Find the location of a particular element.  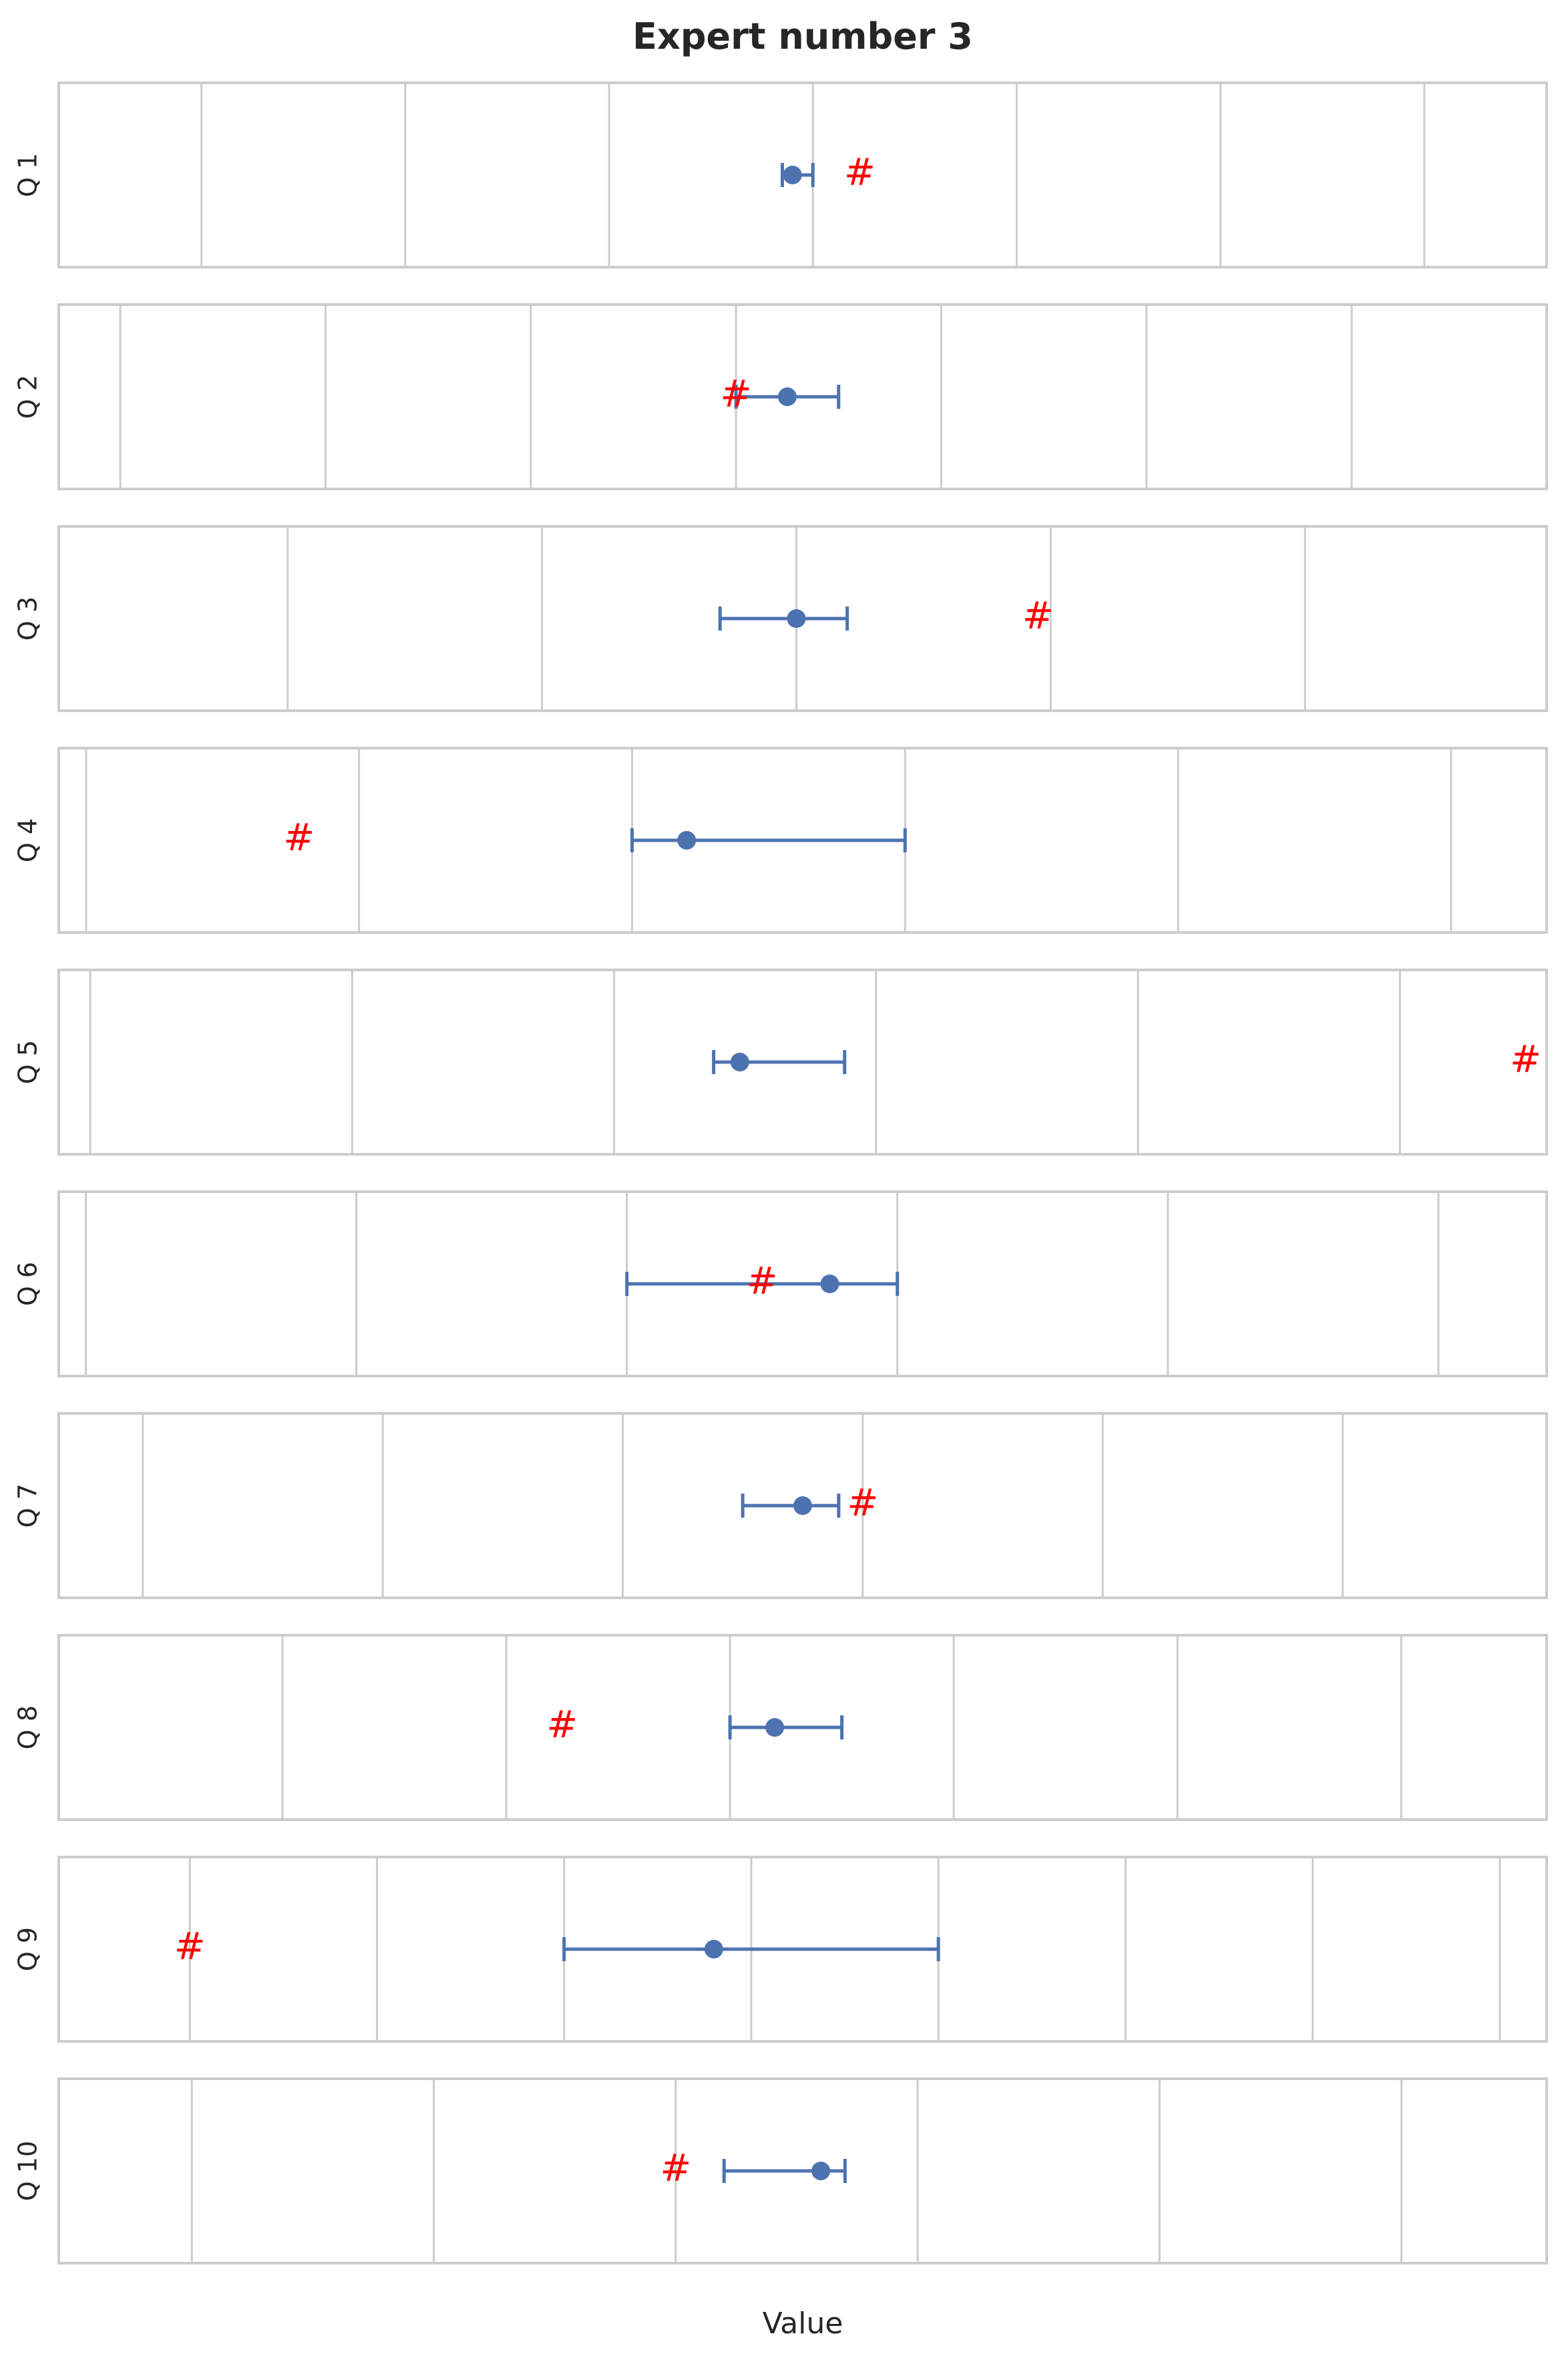

panel-q10: Q 10 # is located at coordinates (780, 2171).